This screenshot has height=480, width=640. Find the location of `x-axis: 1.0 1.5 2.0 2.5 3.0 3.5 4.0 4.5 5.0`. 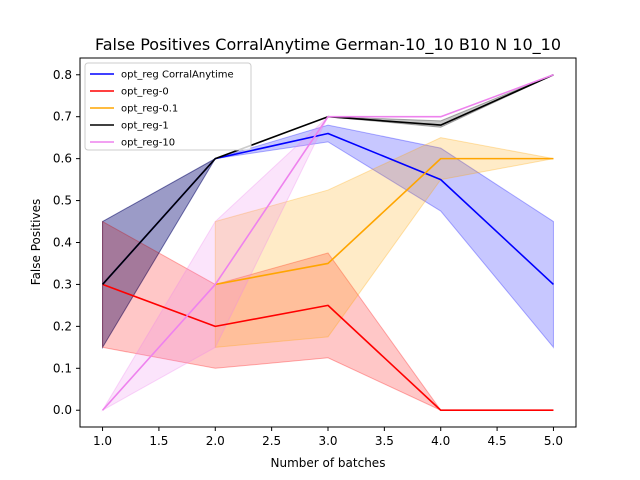

x-axis: 1.0 1.5 2.0 2.5 3.0 3.5 4.0 4.5 5.0 is located at coordinates (328, 437).